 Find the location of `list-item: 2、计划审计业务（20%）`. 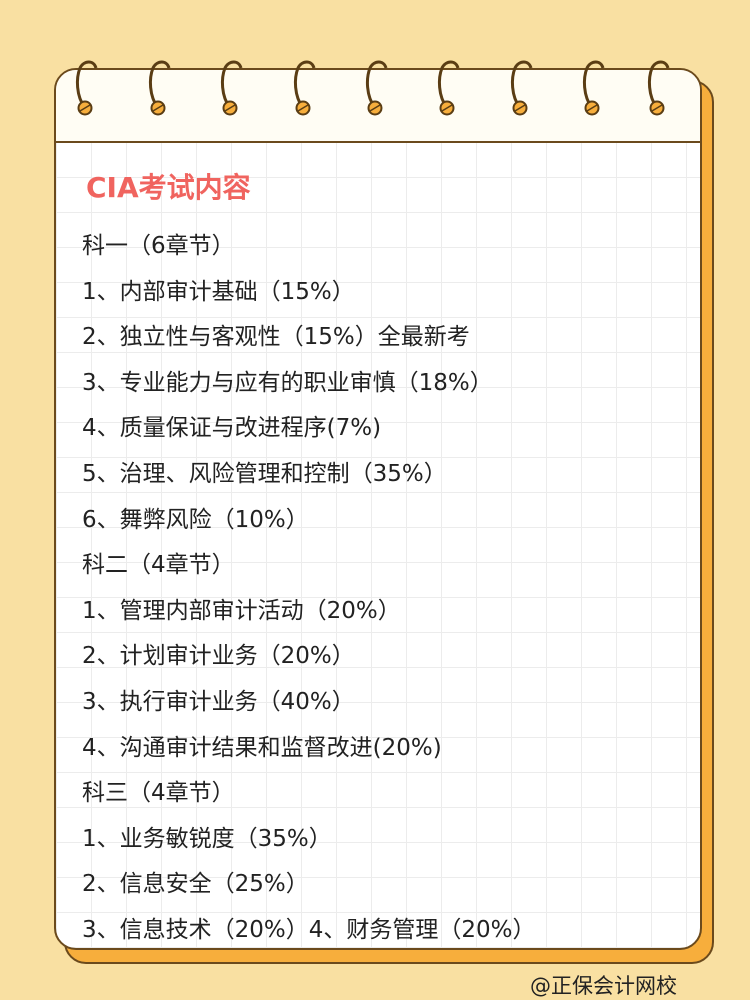

list-item: 2、计划审计业务（20%） is located at coordinates (218, 656).